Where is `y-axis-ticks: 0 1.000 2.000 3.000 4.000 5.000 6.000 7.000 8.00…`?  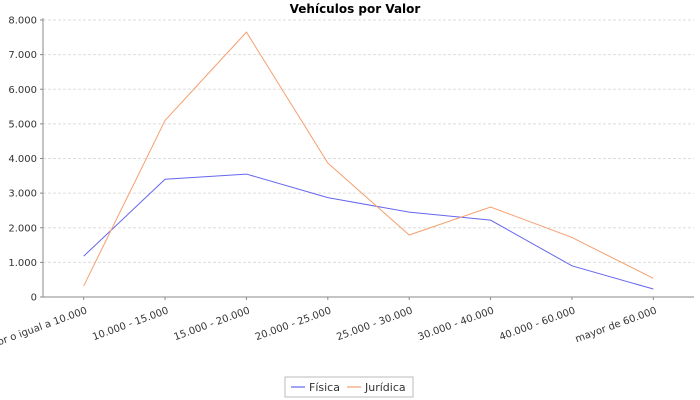
y-axis-ticks: 0 1.000 2.000 3.000 4.000 5.000 6.000 7.000 8.00… is located at coordinates (25, 160).